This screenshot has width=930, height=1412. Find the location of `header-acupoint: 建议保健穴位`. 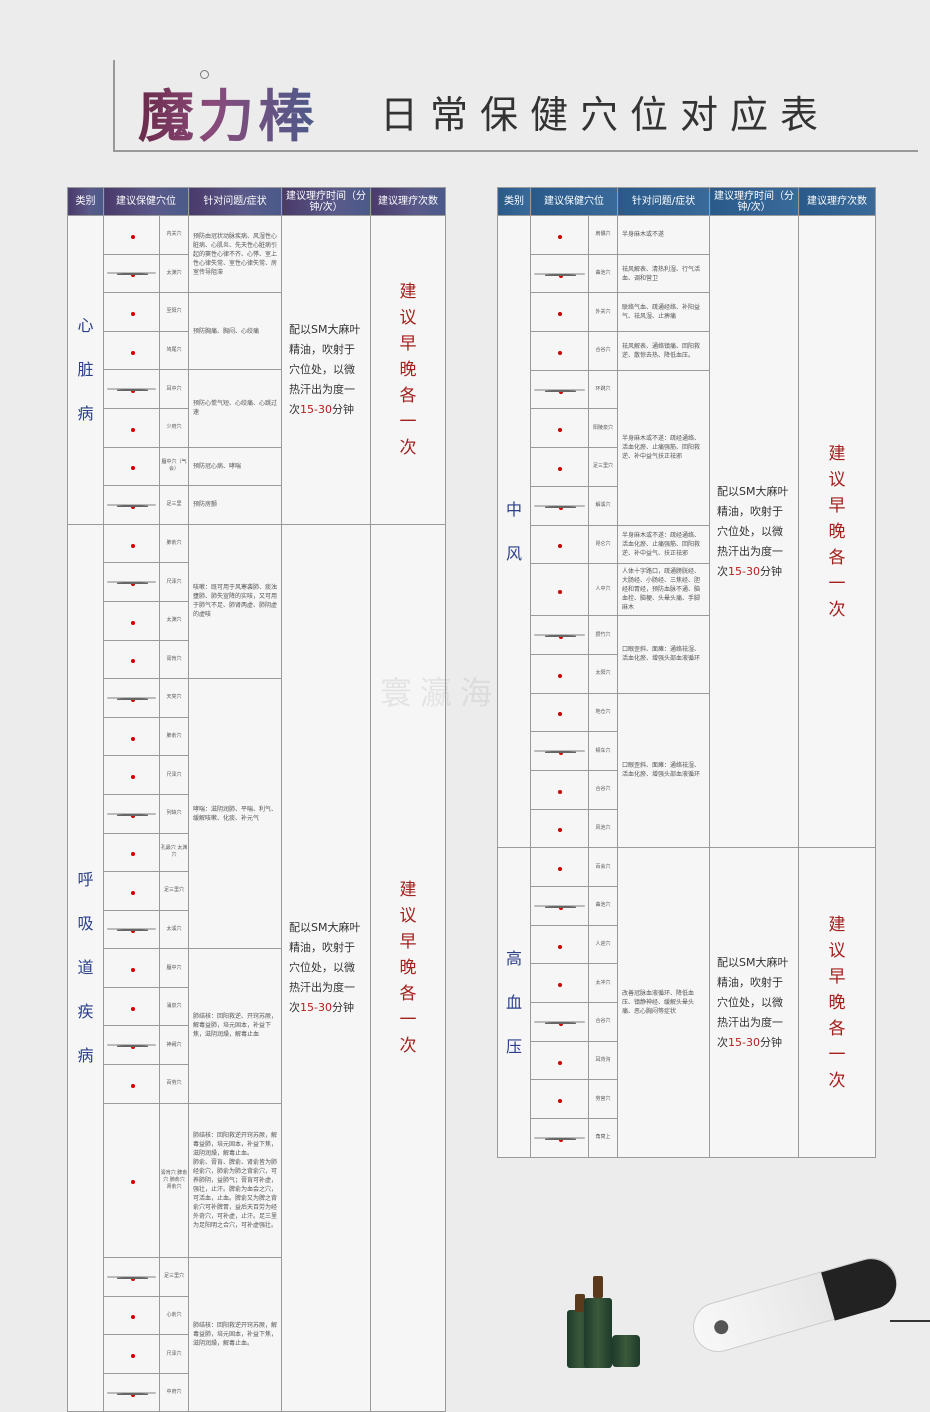

header-acupoint: 建议保健穴位 is located at coordinates (146, 201).